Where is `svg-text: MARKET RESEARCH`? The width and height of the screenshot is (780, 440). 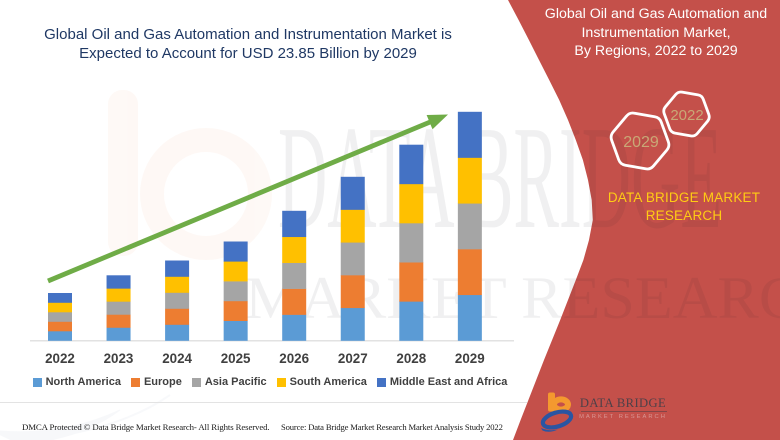
svg-text: MARKET RESEARCH is located at coordinates (512, 298).